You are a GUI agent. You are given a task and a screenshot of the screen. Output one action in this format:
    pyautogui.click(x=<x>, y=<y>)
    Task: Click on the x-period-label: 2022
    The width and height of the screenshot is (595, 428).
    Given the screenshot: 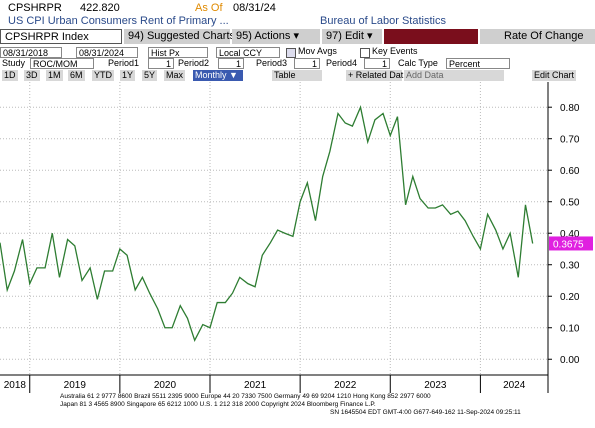 What is the action you would take?
    pyautogui.click(x=345, y=385)
    